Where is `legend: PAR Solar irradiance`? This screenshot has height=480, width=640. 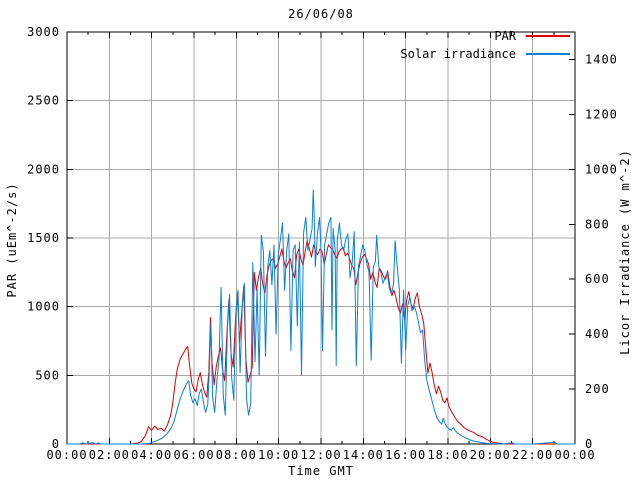
legend: PAR Solar irradiance is located at coordinates (485, 44).